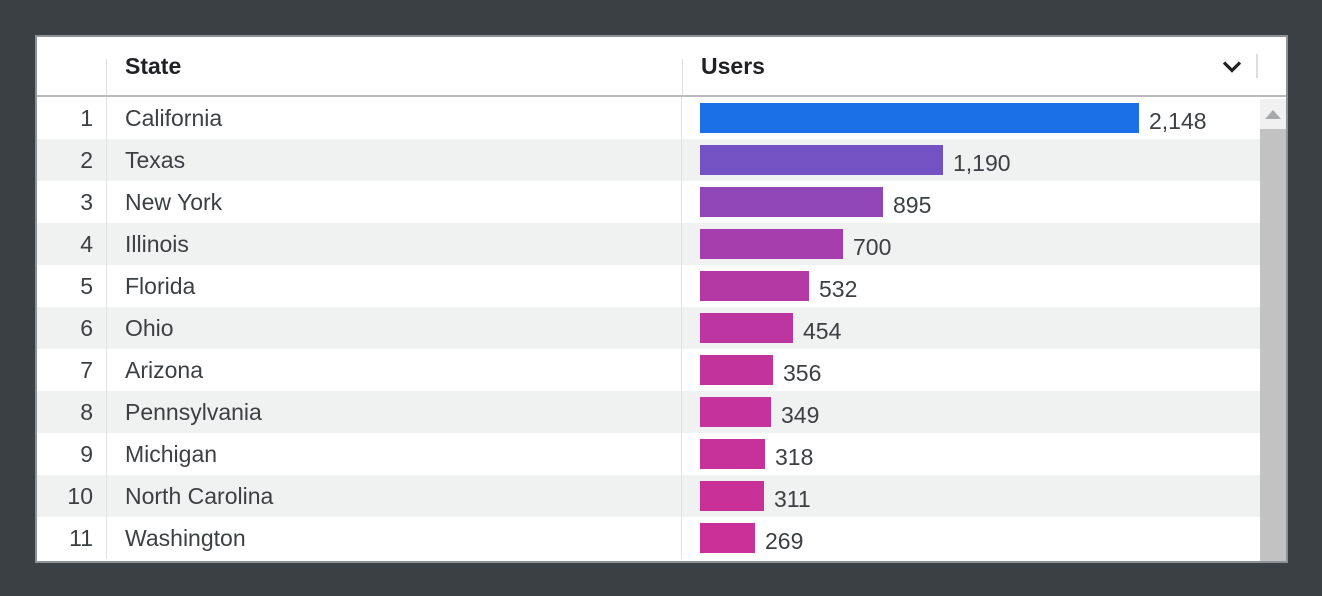 This screenshot has width=1322, height=596. Describe the element at coordinates (394, 244) in the screenshot. I see `row-state: Illinois` at that location.